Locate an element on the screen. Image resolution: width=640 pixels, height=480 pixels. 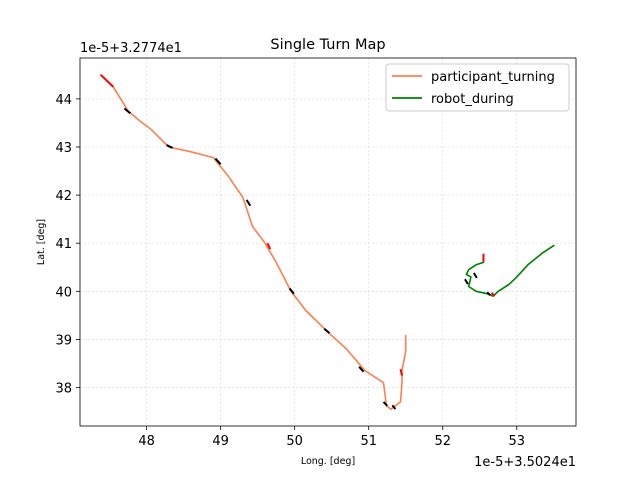
x-offset-label: 1e-5+3.5024e1 is located at coordinates (525, 462).